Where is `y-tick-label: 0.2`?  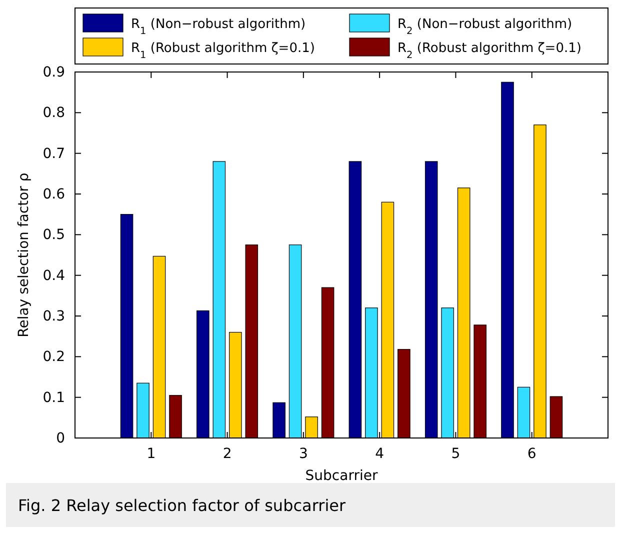 y-tick-label: 0.2 is located at coordinates (53, 357).